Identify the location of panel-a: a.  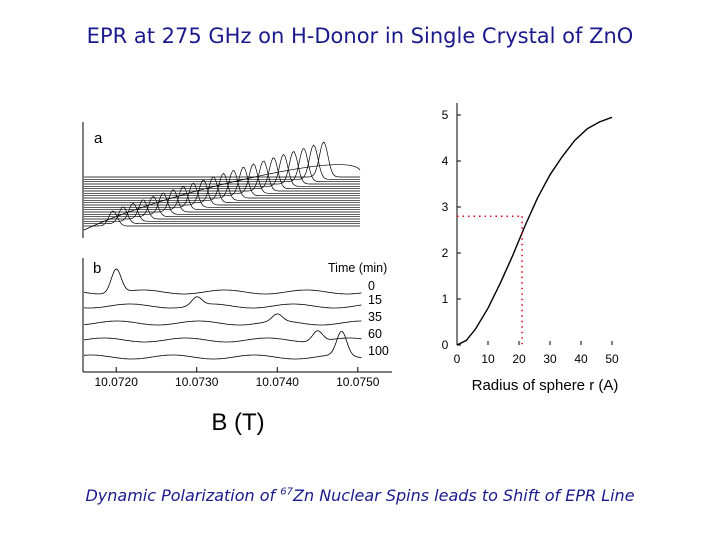
(221, 180).